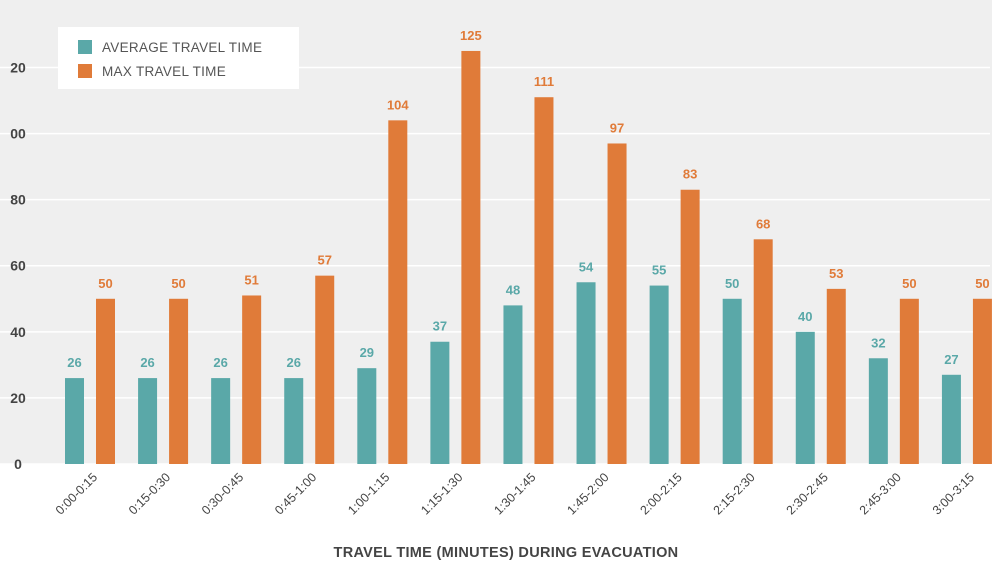 The image size is (992, 563). I want to click on legend-label-average: AVERAGE TRAVEL TIME, so click(182, 47).